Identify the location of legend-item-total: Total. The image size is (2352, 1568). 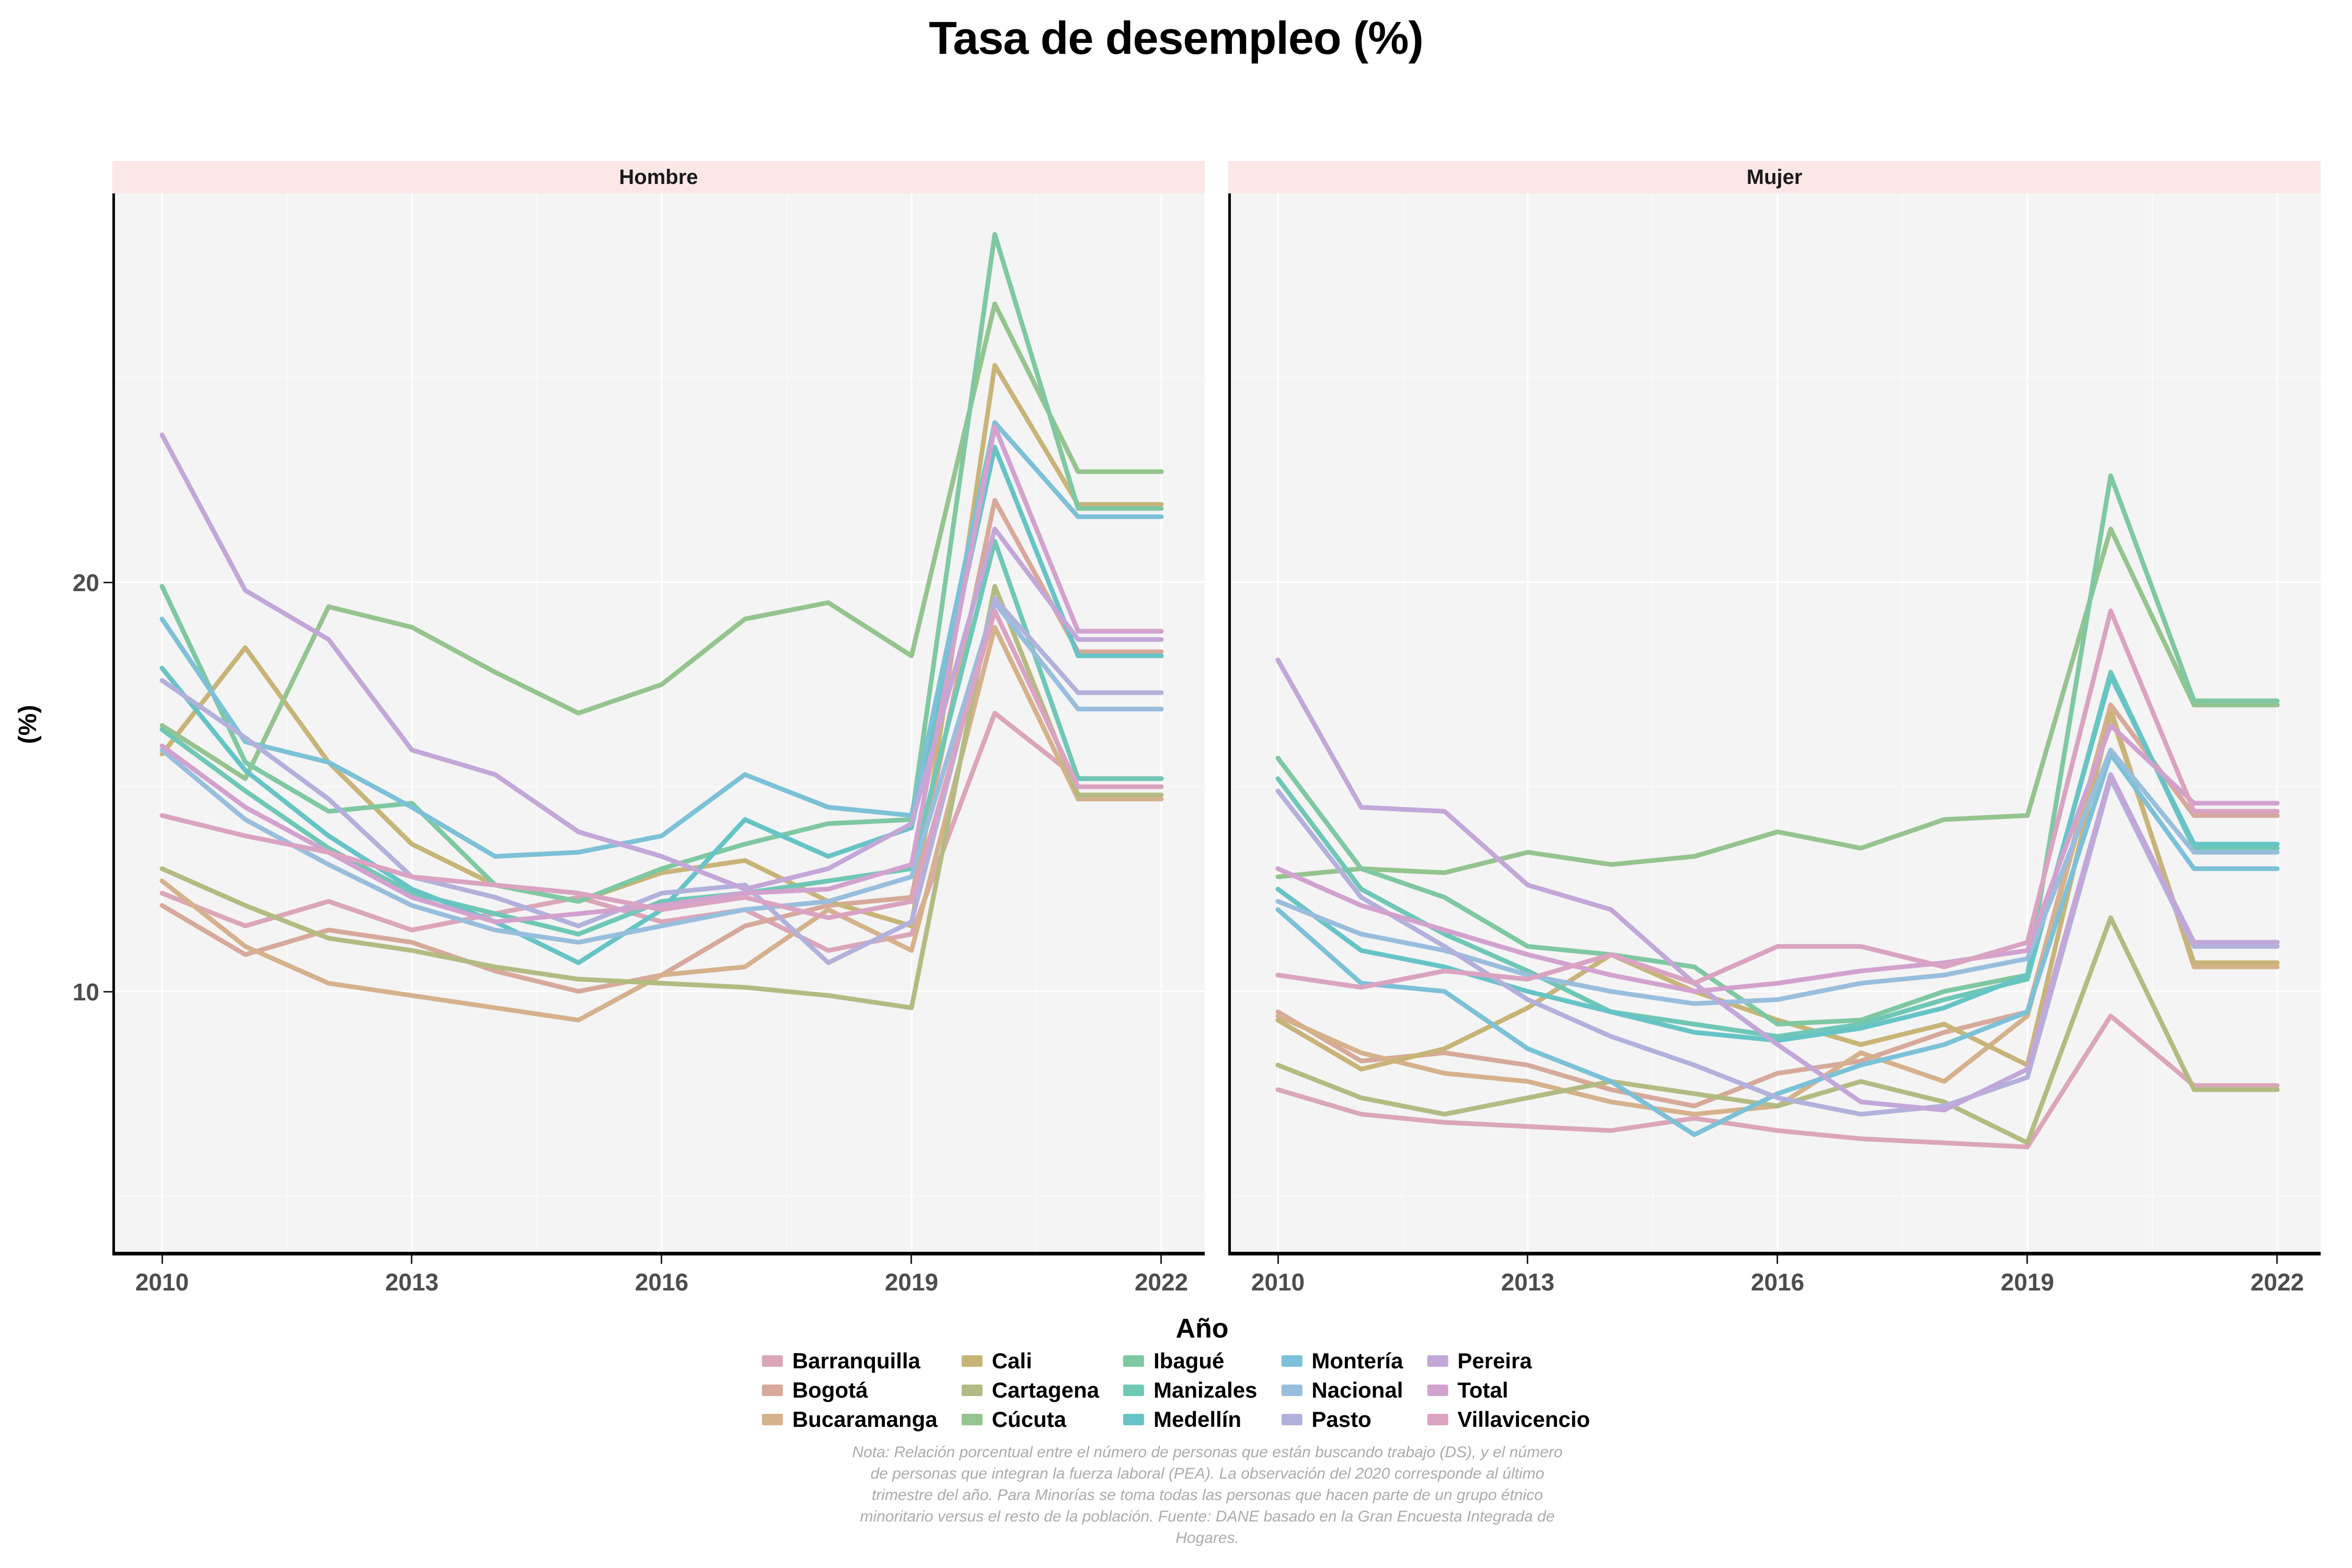
(1508, 1390).